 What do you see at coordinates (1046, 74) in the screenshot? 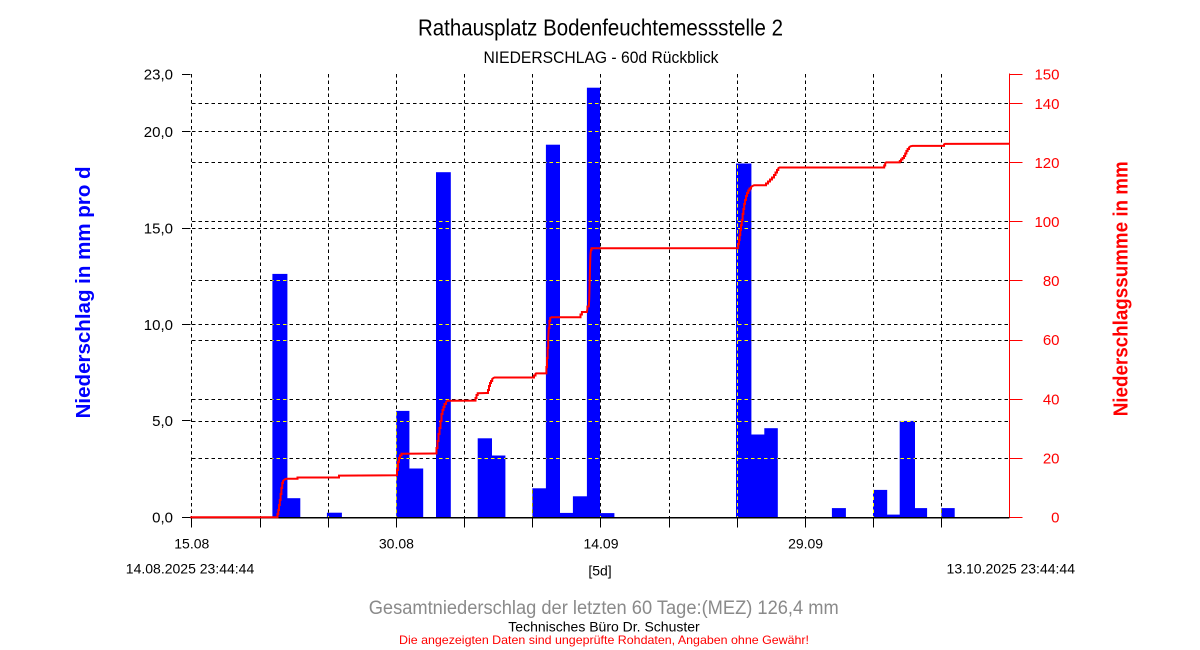
I see `svg-text: 150` at bounding box center [1046, 74].